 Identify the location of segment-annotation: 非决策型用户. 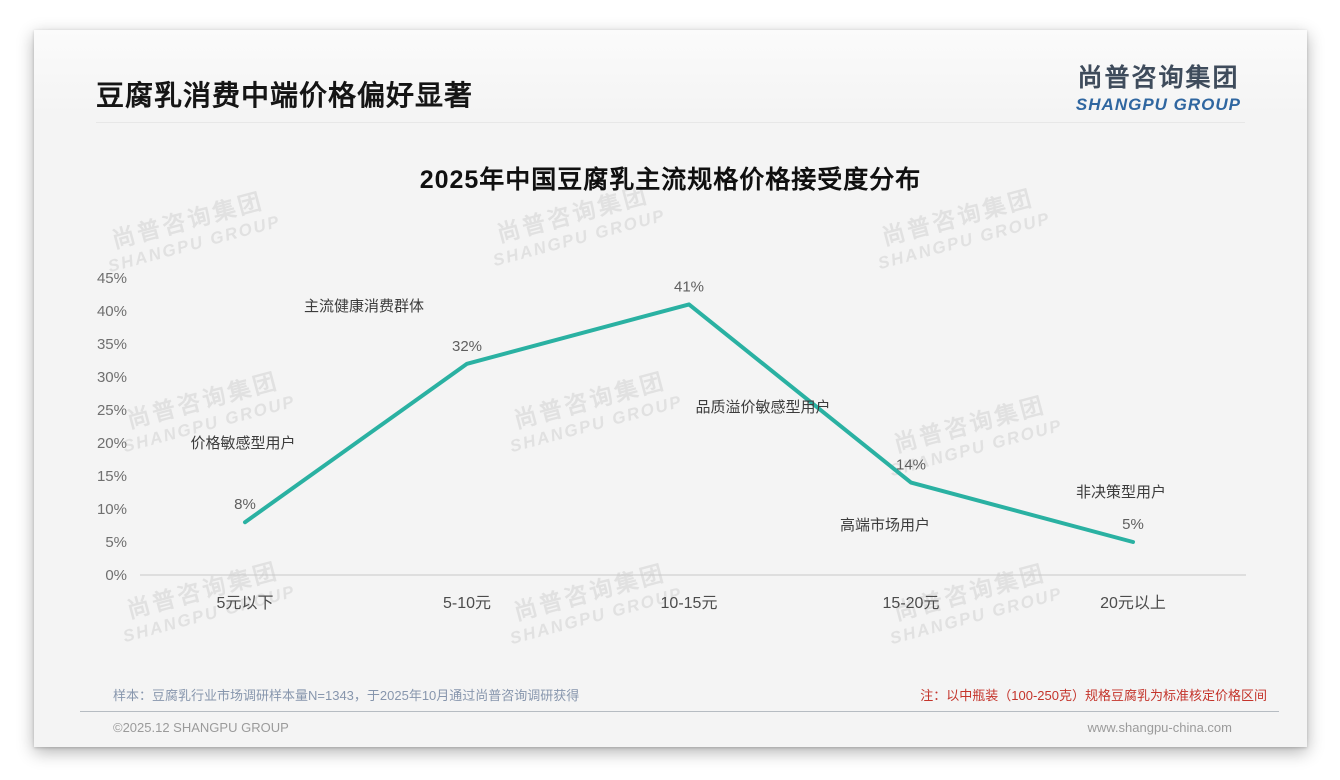
(1121, 492).